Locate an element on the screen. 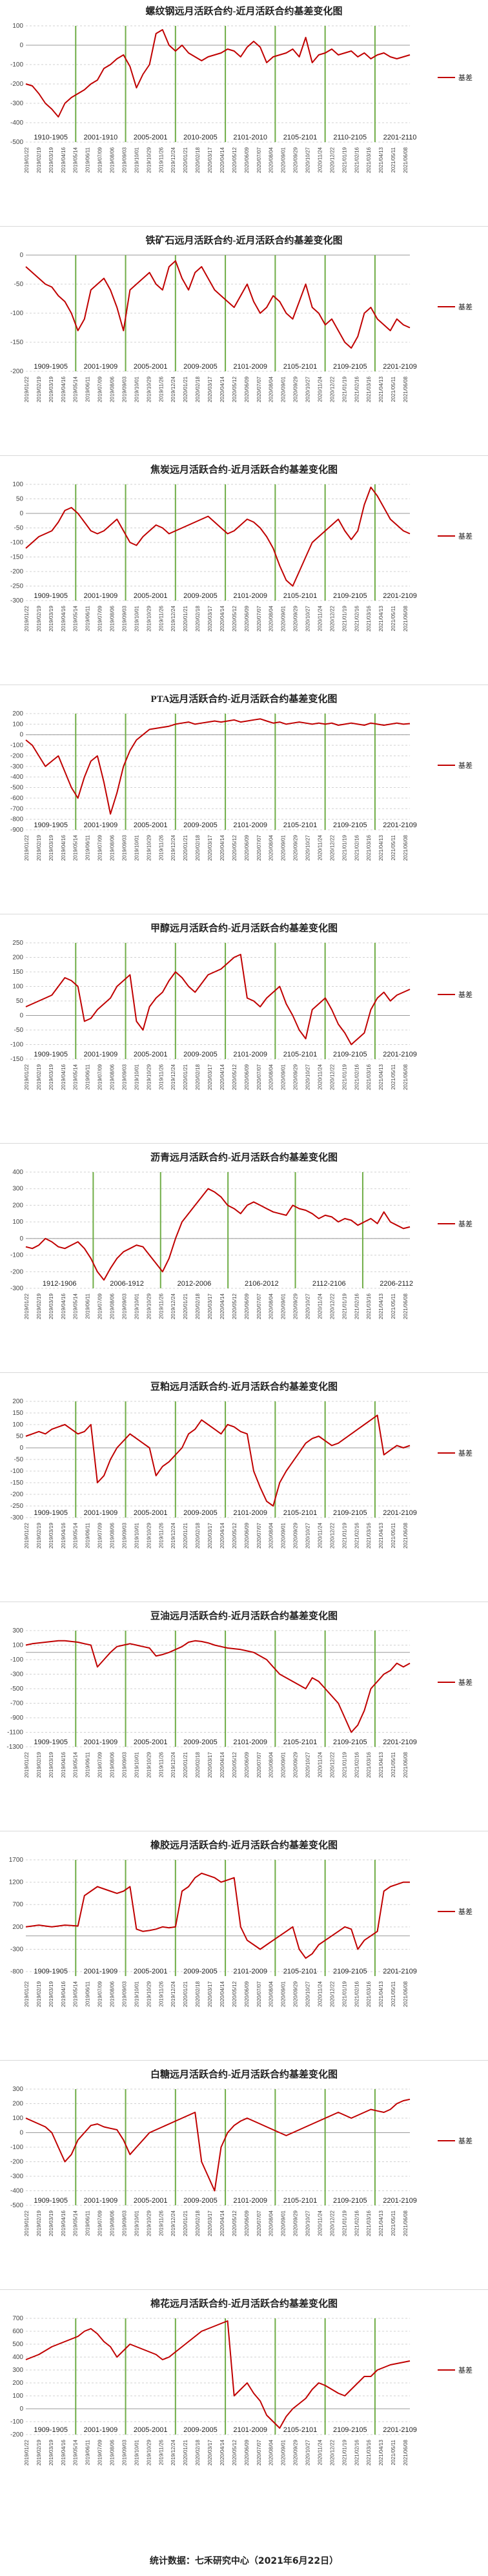 The image size is (488, 2576). x-tick-label: 2019/08/06 is located at coordinates (113, 1306).